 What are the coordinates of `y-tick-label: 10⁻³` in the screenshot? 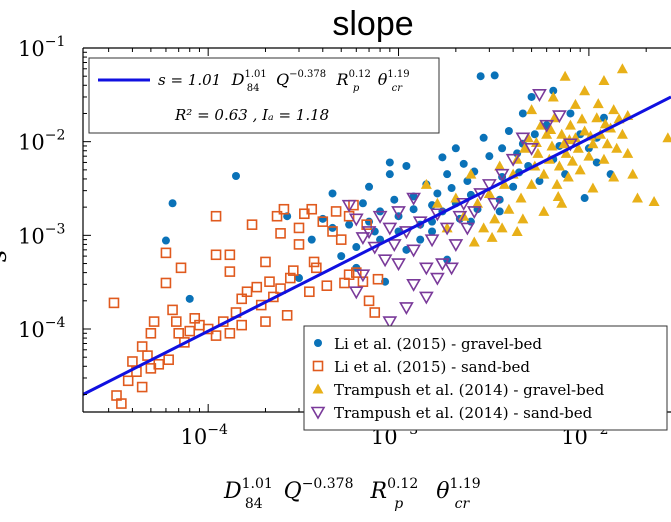 It's located at (41, 234).